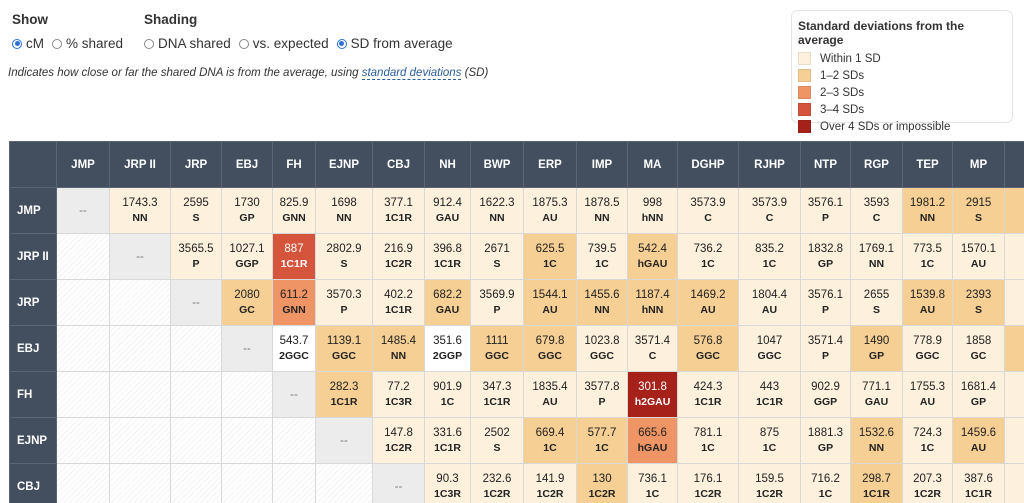  I want to click on match-cell: 679.8 GGC, so click(550, 348).